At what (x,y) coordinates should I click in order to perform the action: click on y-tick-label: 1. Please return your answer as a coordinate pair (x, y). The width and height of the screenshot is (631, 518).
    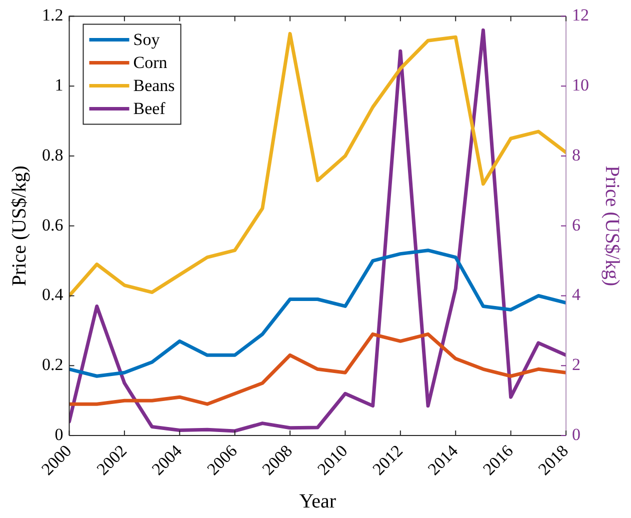
    Looking at the image, I should click on (59, 85).